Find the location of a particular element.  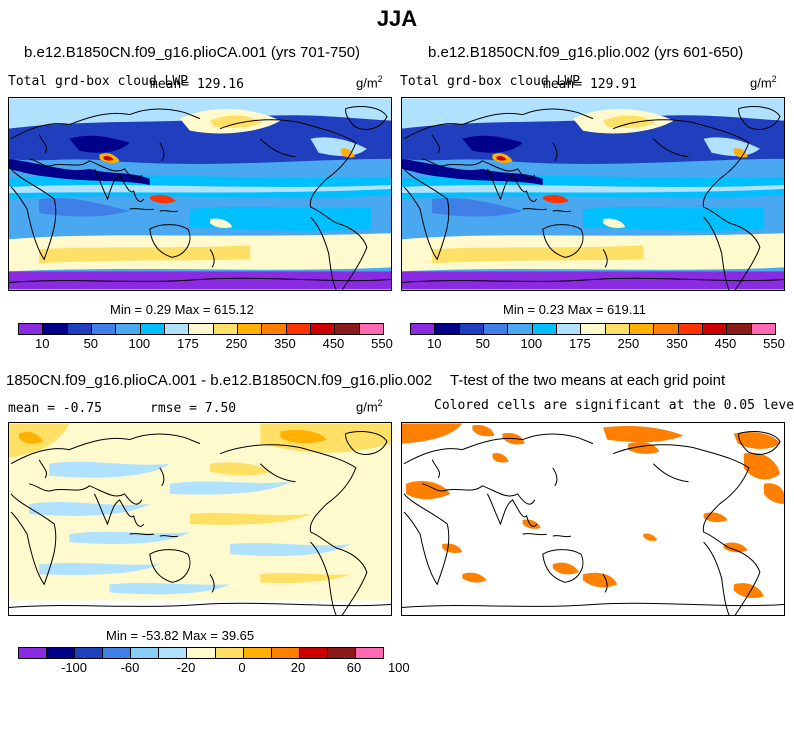

panel-2-variable: Total grd-box cloud LWP is located at coordinates (490, 81).